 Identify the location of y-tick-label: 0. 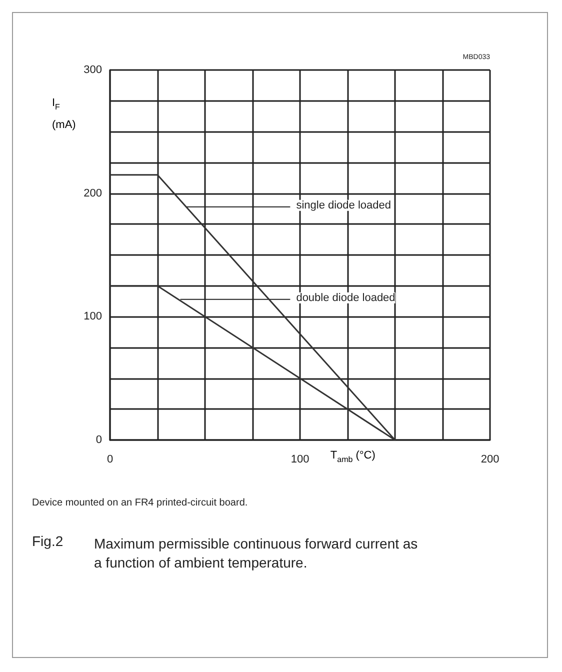
(99, 440).